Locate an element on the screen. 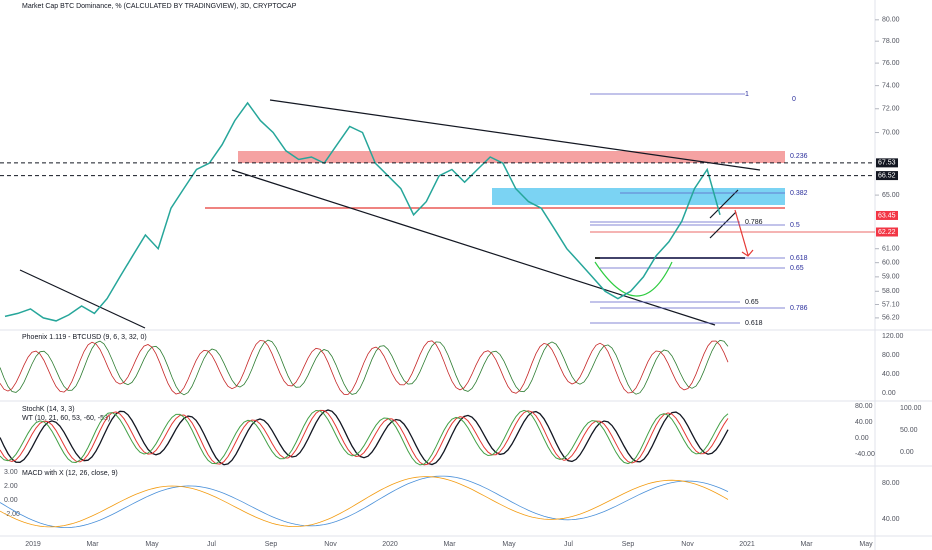 This screenshot has width=932, height=550. axis-label: 50.00 is located at coordinates (909, 430).